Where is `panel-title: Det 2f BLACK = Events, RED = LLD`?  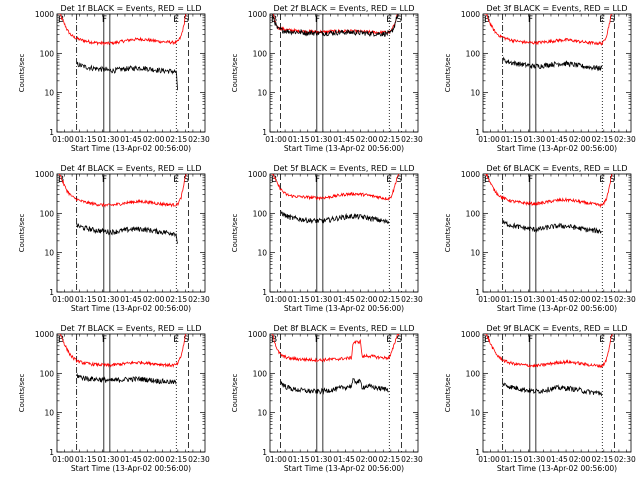 panel-title: Det 2f BLACK = Events, RED = LLD is located at coordinates (343, 8).